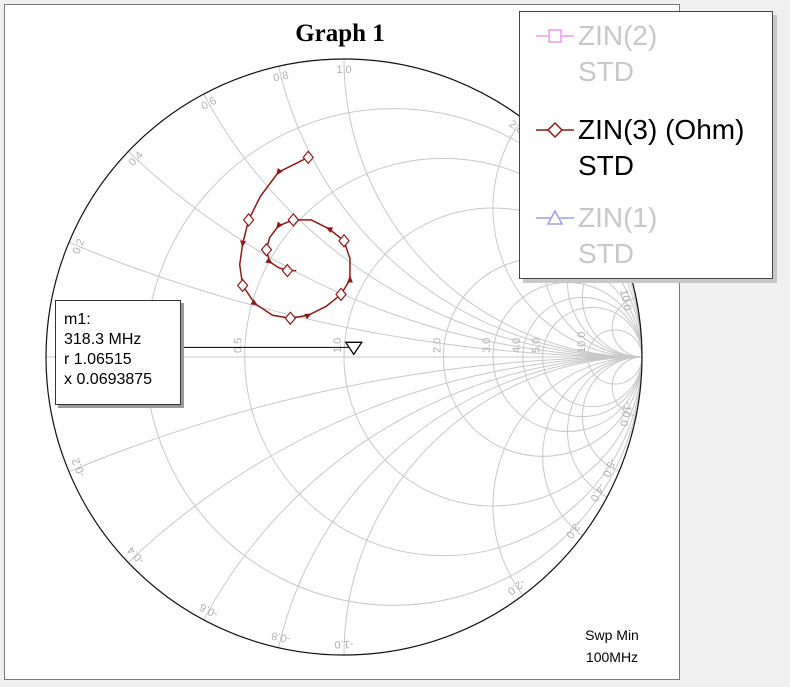 This screenshot has width=790, height=687. Describe the element at coordinates (343, 70) in the screenshot. I see `x-tick-label: 1.0` at that location.